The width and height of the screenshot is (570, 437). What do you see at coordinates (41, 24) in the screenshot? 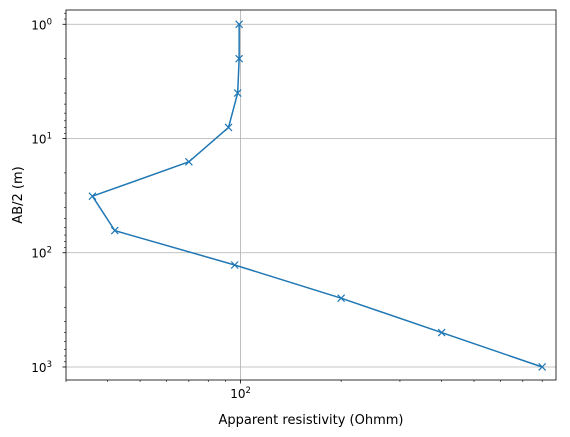
I see `y-tick-label: 100` at bounding box center [41, 24].